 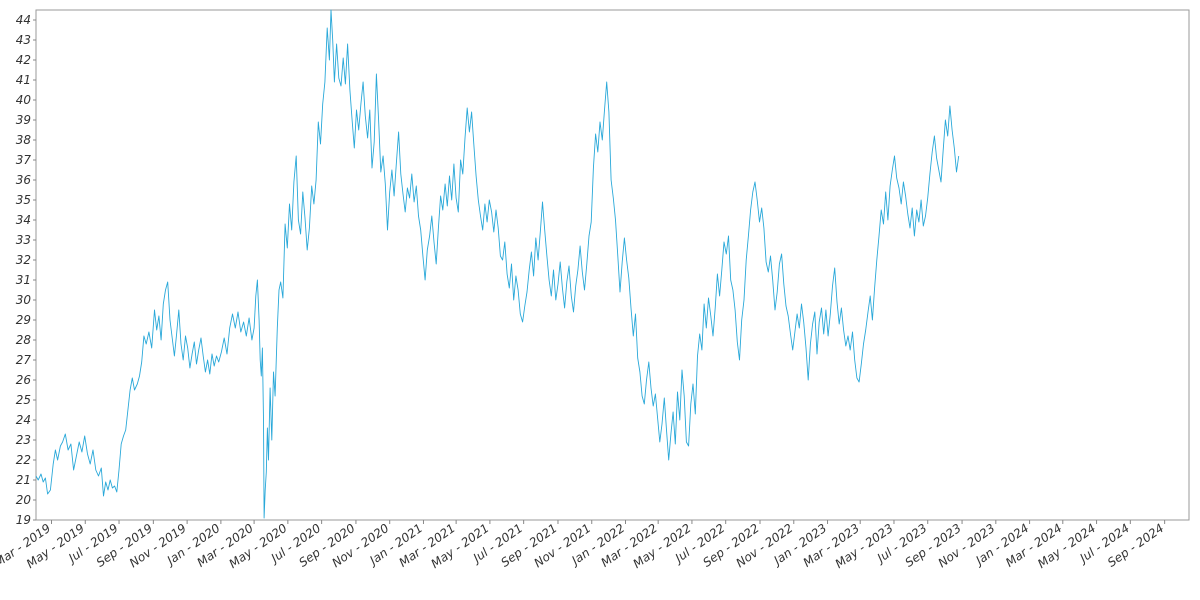 What do you see at coordinates (24, 340) in the screenshot?
I see `y-tick-label: 28` at bounding box center [24, 340].